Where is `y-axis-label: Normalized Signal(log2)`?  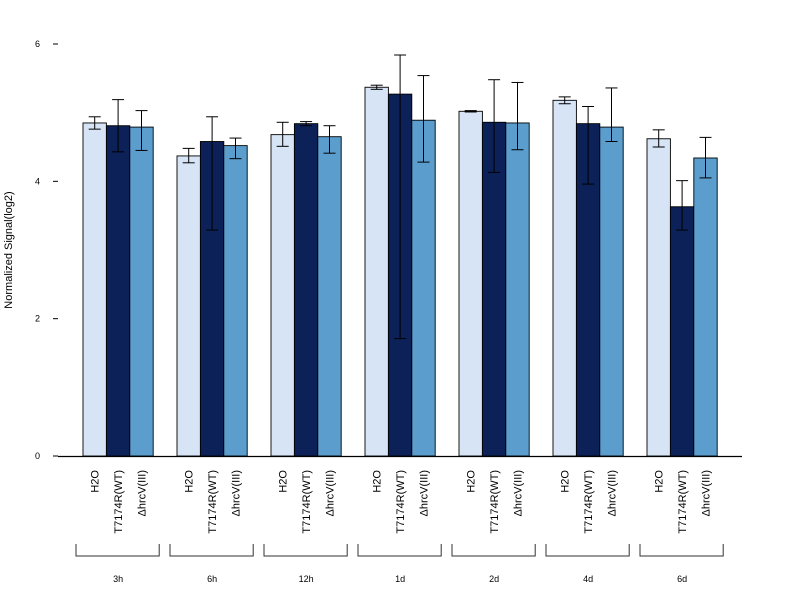
y-axis-label: Normalized Signal(log2) is located at coordinates (9, 249).